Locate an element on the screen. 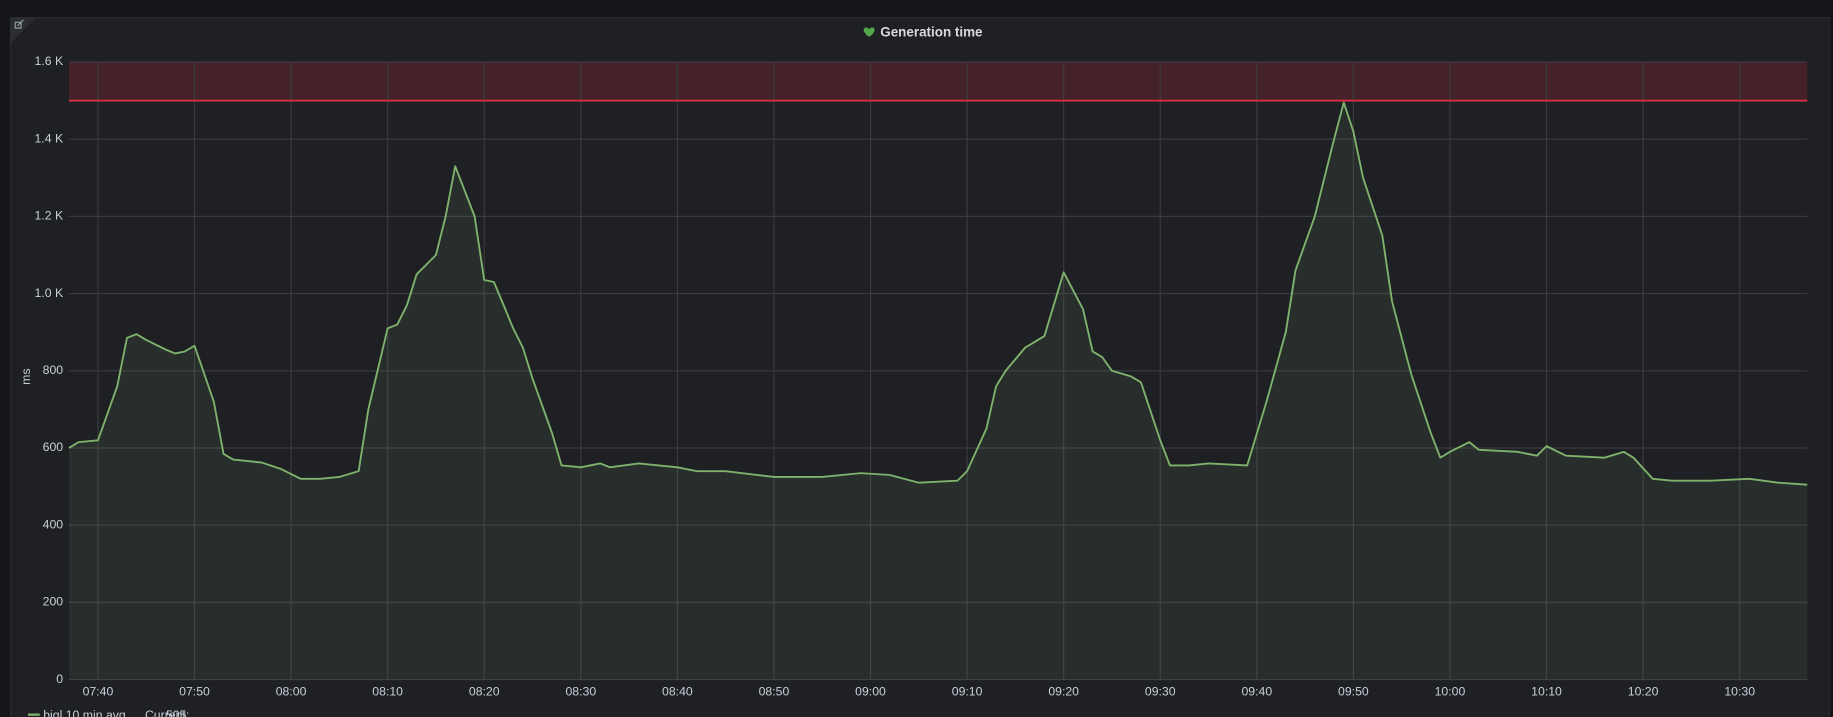 The width and height of the screenshot is (1833, 717). y-tick-label: 1.0 K is located at coordinates (48, 293).